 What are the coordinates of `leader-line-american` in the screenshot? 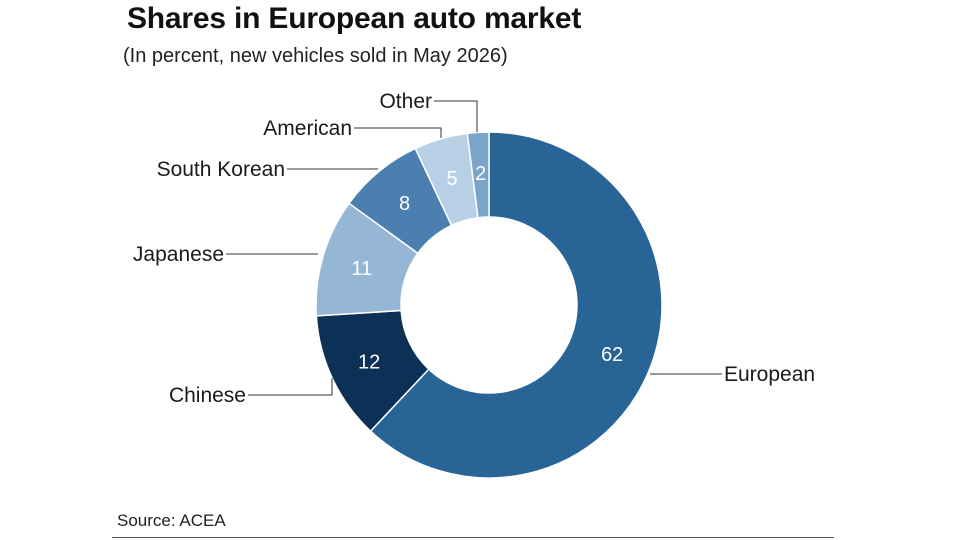 It's located at (398, 132).